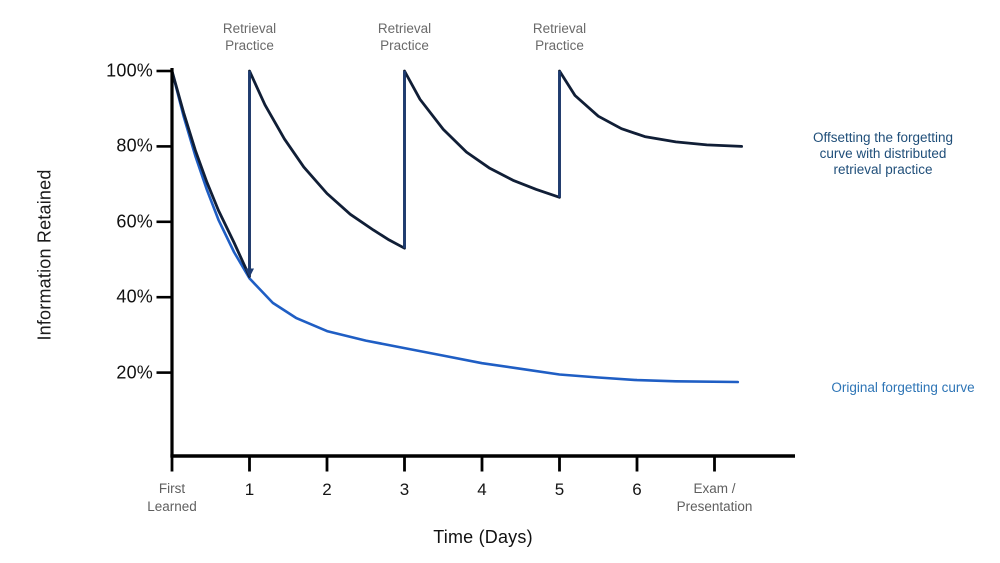 This screenshot has height=563, width=1000. Describe the element at coordinates (134, 372) in the screenshot. I see `y-tick-label-20: 20%` at that location.